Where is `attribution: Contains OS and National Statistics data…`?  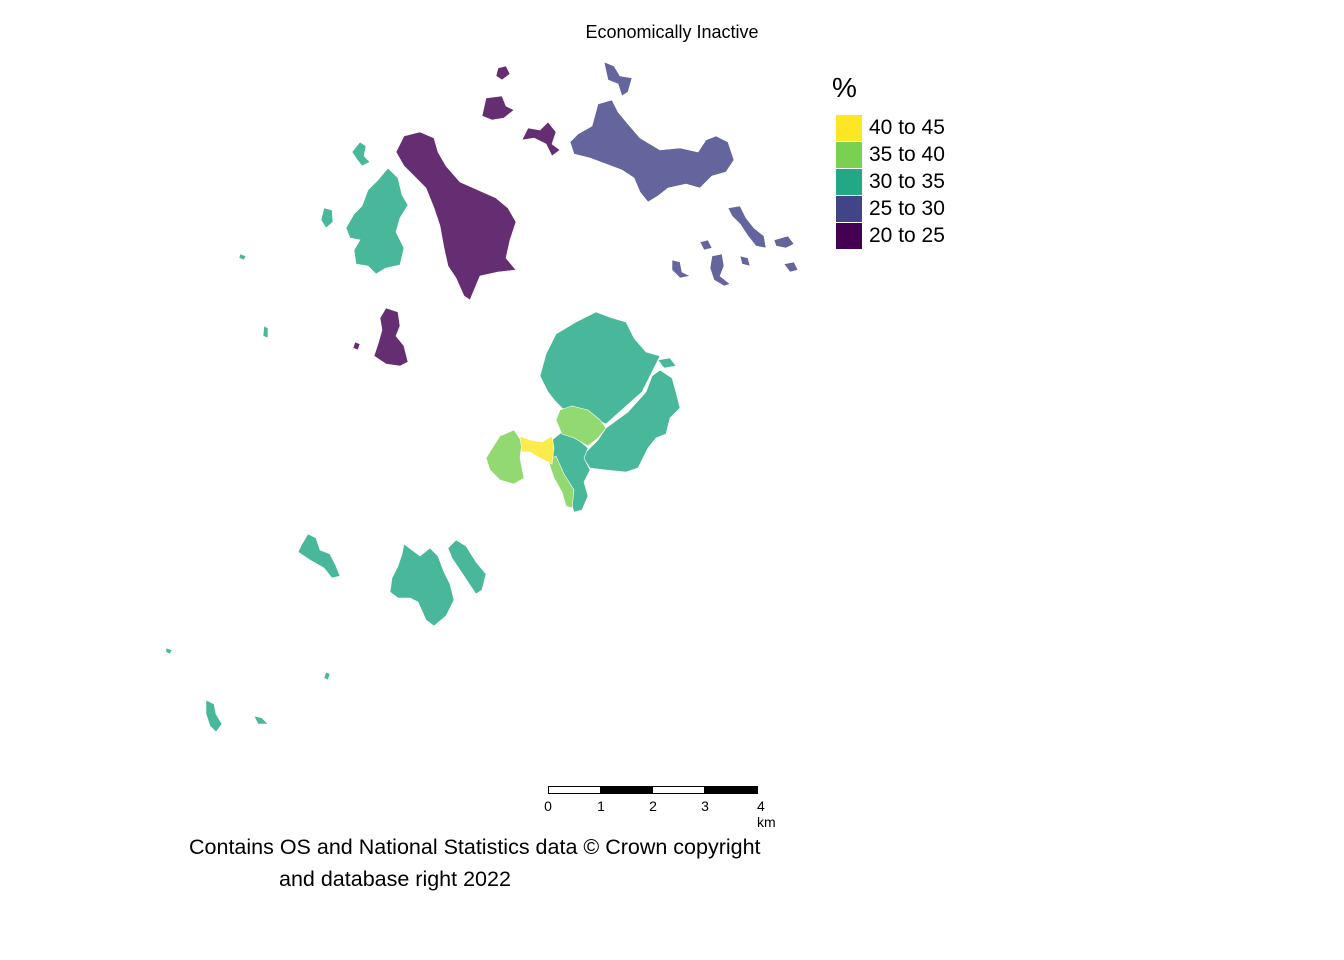
attribution: Contains OS and National Statistics data… is located at coordinates (479, 863).